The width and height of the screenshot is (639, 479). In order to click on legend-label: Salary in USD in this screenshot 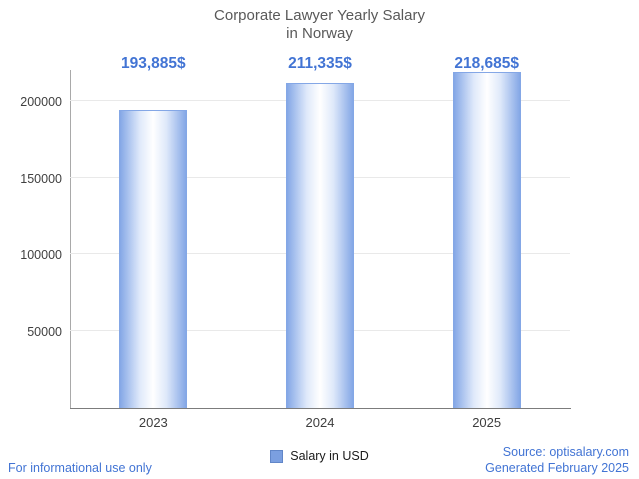, I will do `click(329, 456)`.